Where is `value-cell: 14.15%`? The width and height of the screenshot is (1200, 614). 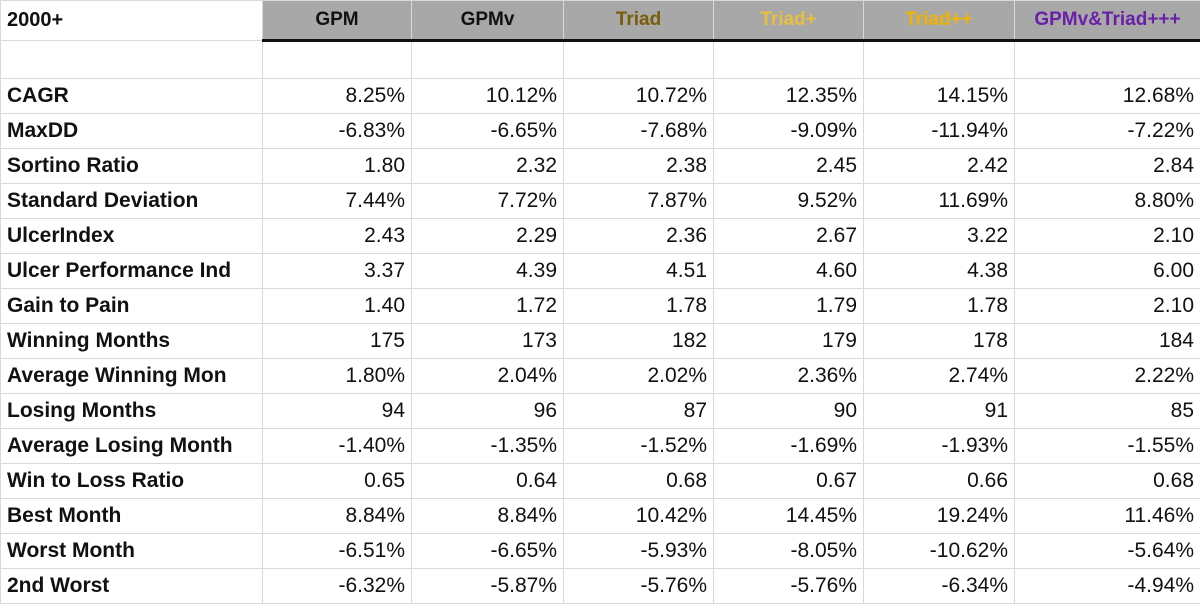
value-cell: 14.15% is located at coordinates (939, 96).